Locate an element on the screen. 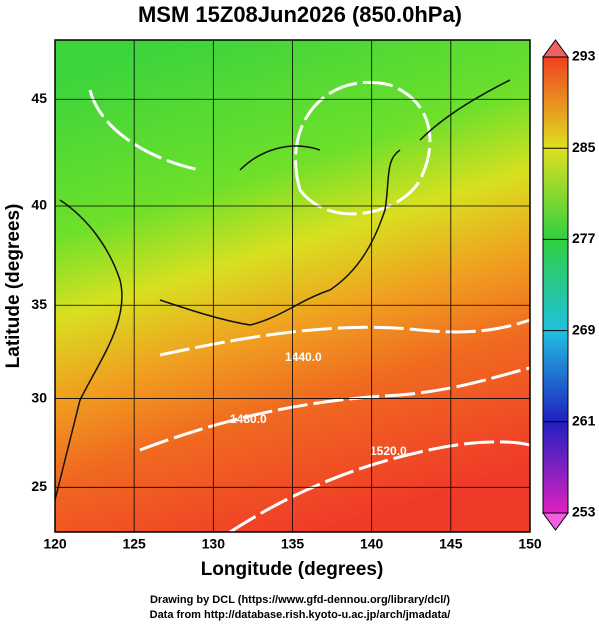 This screenshot has width=599, height=630. x-tick-label: 120 is located at coordinates (55, 544).